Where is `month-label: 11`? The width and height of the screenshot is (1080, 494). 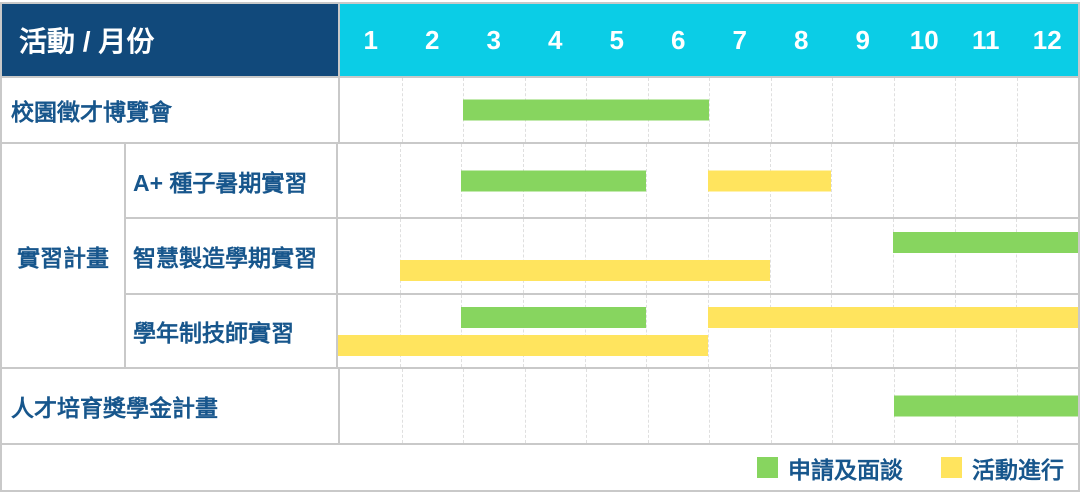 month-label: 11 is located at coordinates (986, 39).